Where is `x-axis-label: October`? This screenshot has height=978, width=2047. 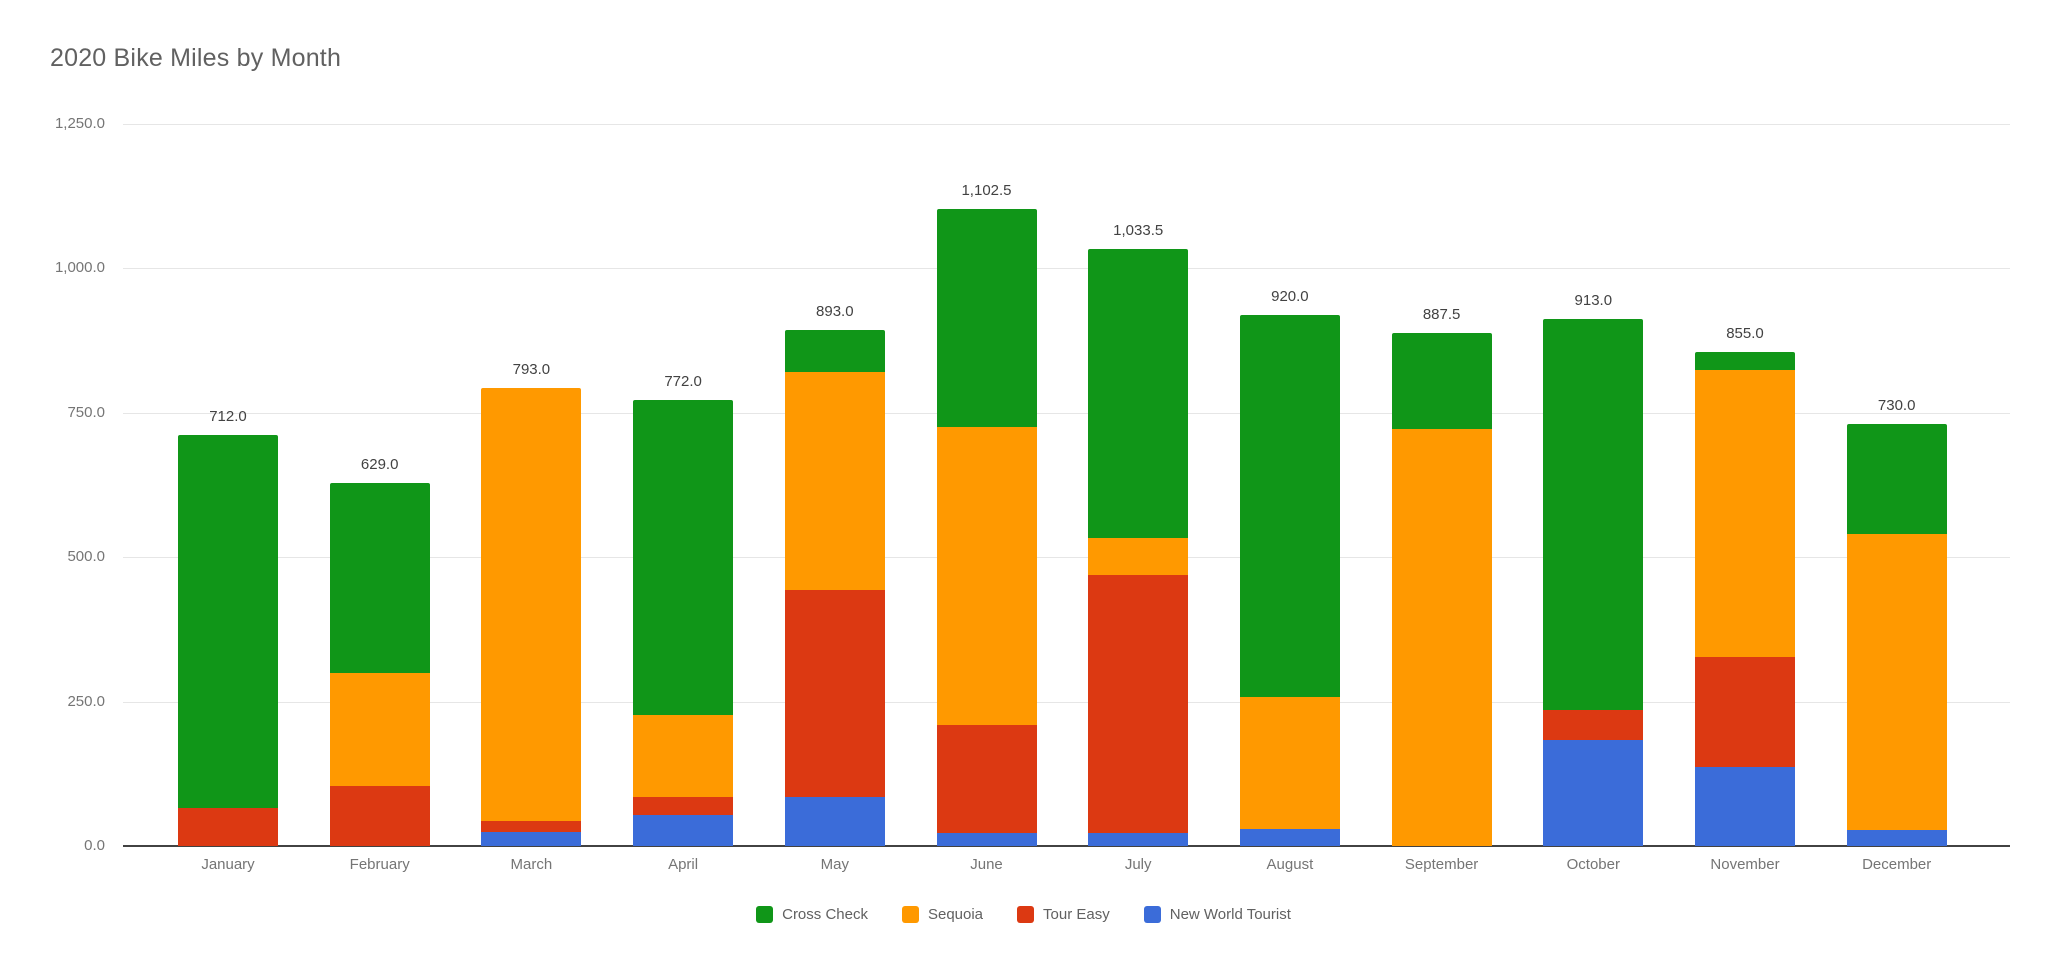 x-axis-label: October is located at coordinates (1593, 864).